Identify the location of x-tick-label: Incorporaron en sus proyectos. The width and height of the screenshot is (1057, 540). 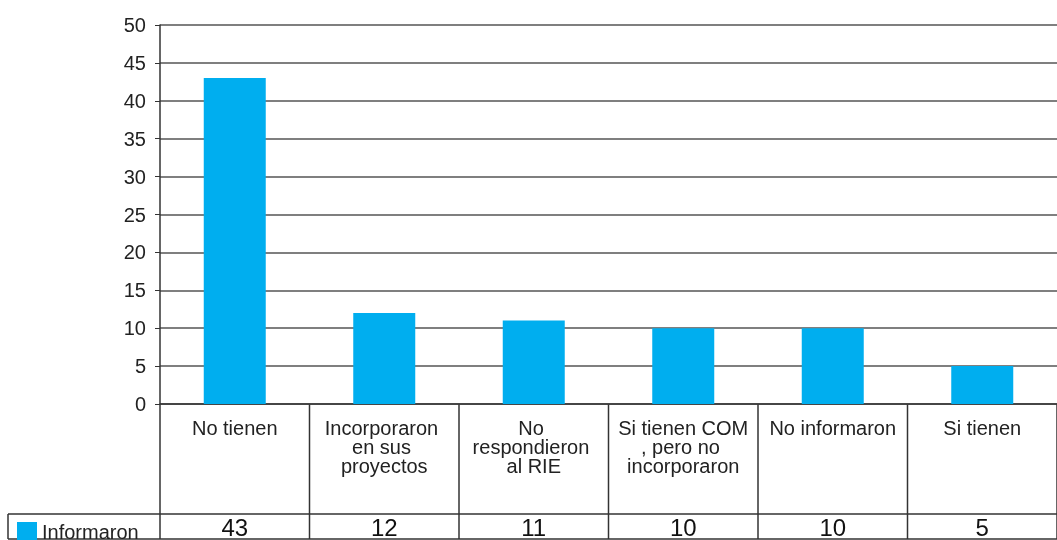
(384, 446).